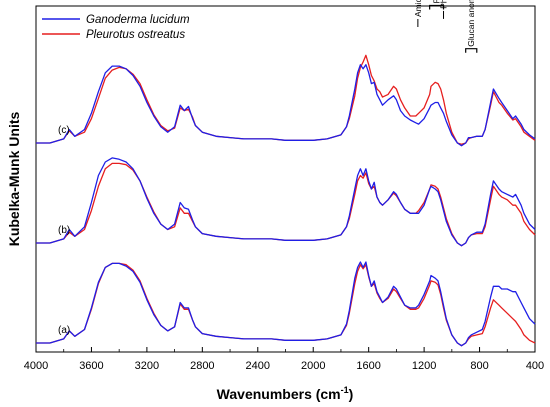 Image resolution: width=550 pixels, height=407 pixels. I want to click on region-annotation: Glucan anomeric region, so click(471, 26).